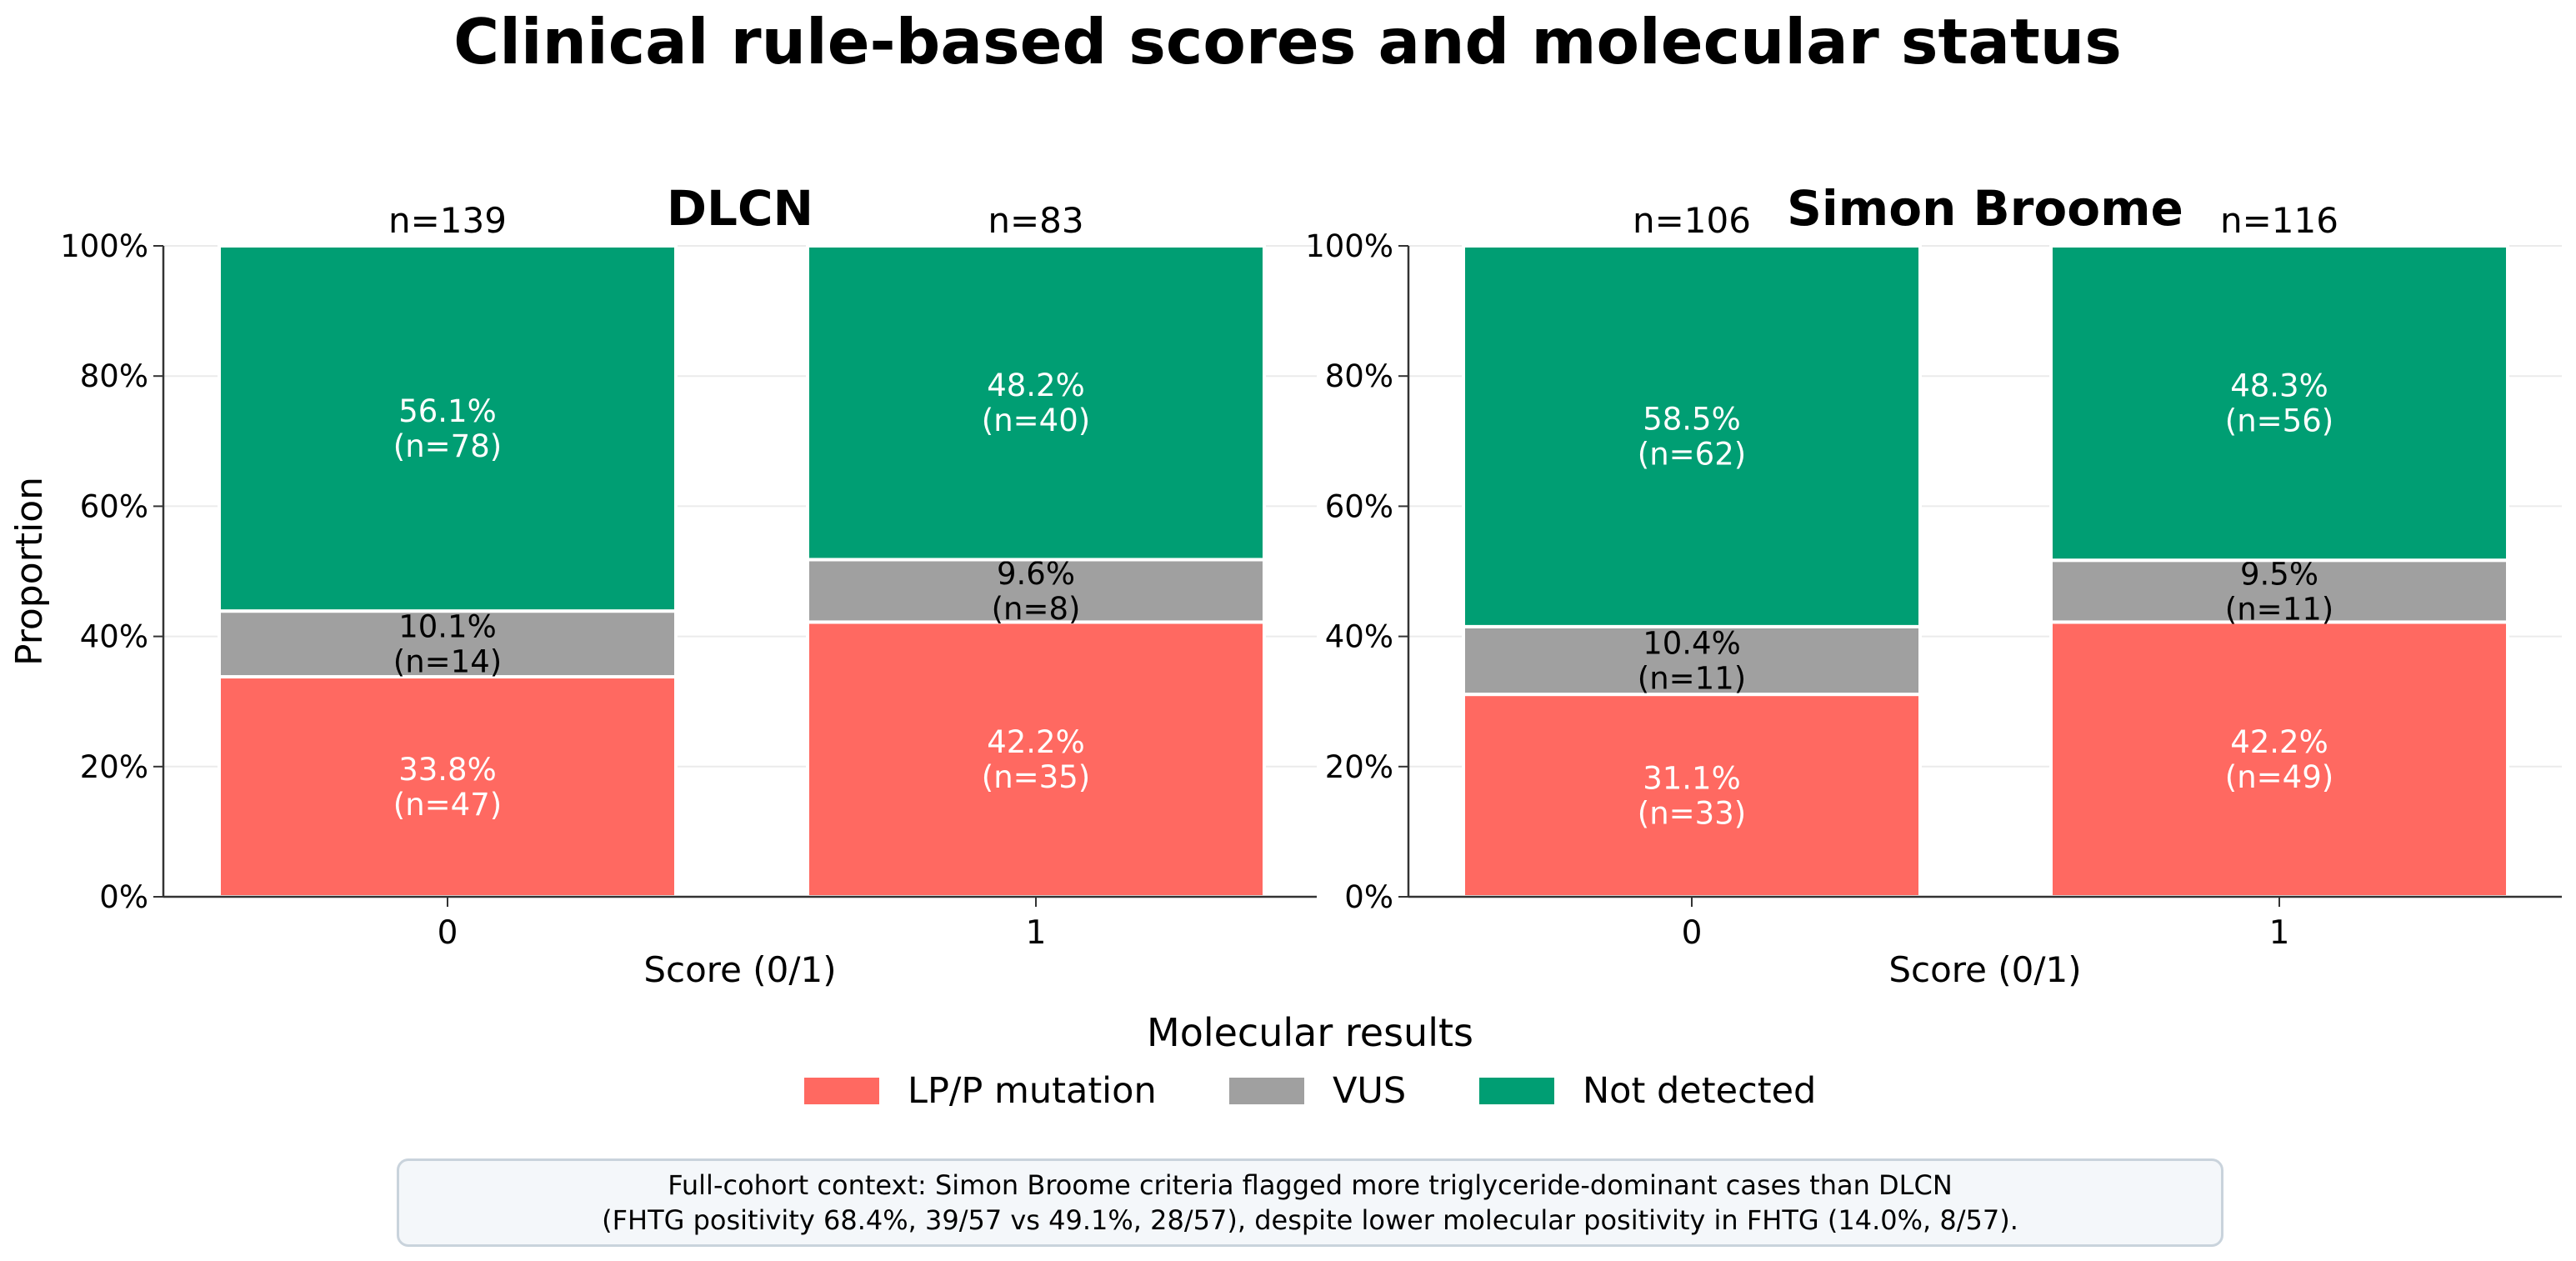 This screenshot has height=1261, width=2576. I want to click on data-label: 58.5%, so click(1692, 419).